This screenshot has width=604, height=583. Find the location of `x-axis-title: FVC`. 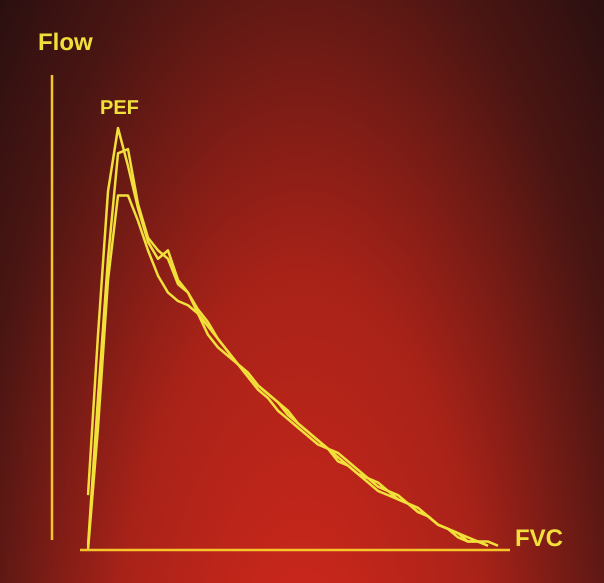

x-axis-title: FVC is located at coordinates (539, 538).